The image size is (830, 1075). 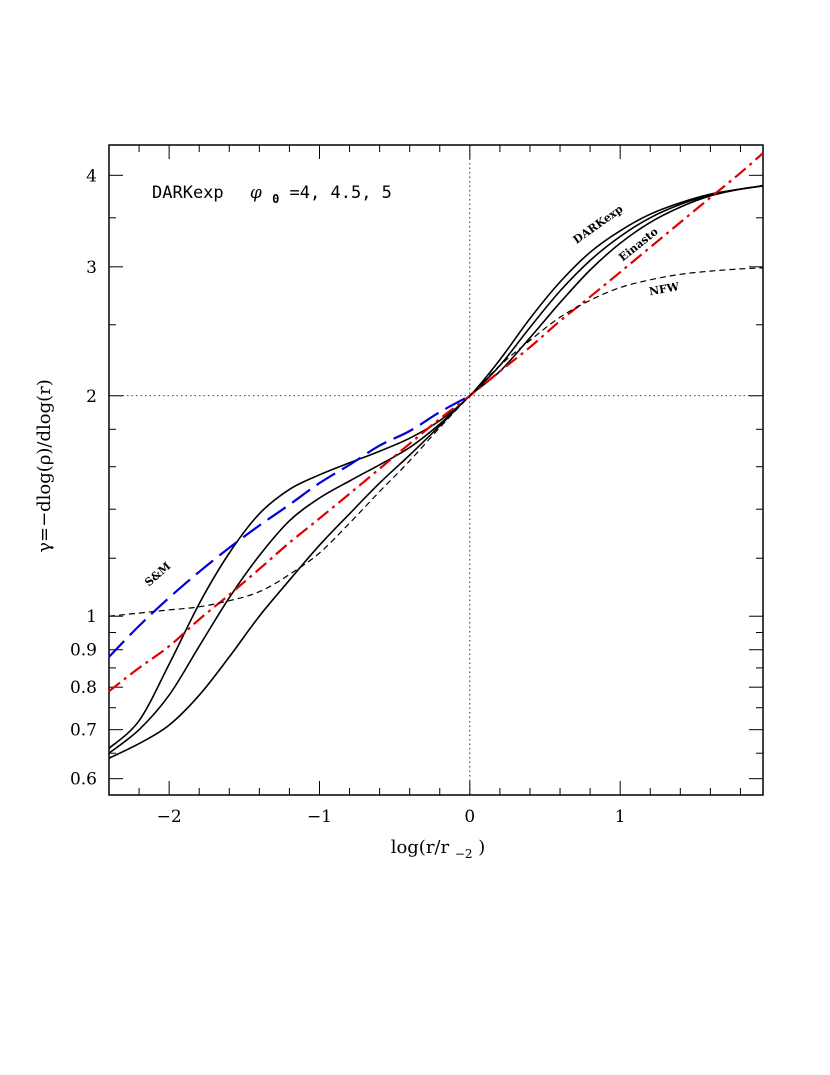 I want to click on annotation-param-symbol: φ, so click(x=256, y=193).